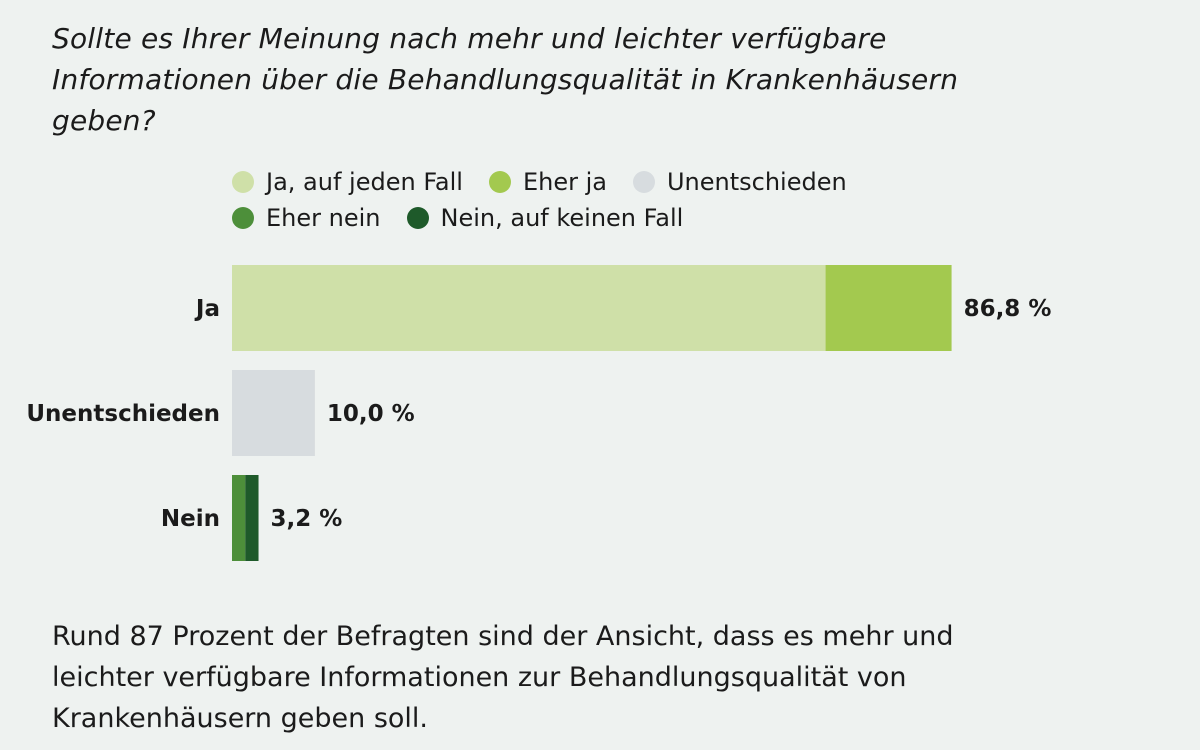 Image resolution: width=1200 pixels, height=750 pixels. I want to click on bar-segment-ja-eher-ja, so click(888, 308).